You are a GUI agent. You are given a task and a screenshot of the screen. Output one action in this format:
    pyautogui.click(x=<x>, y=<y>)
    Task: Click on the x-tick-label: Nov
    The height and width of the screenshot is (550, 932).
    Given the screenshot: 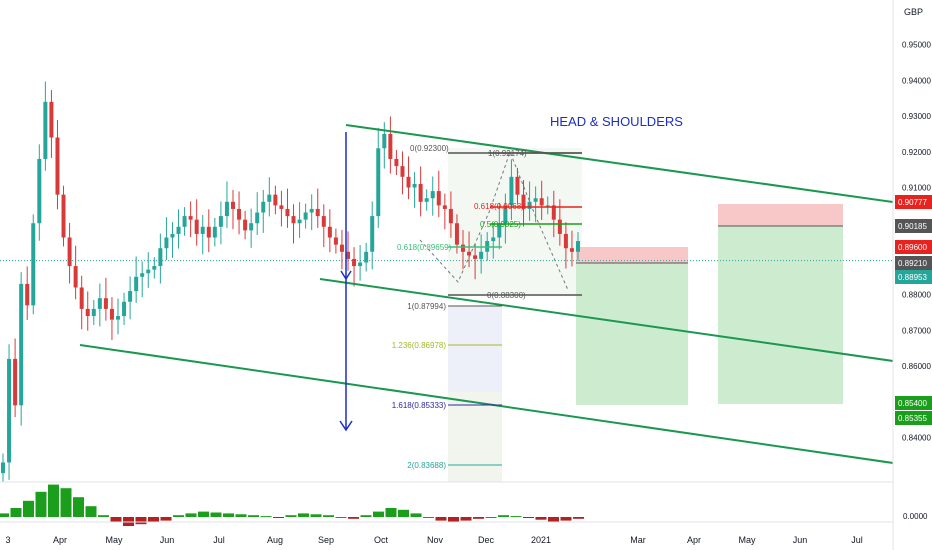 What is the action you would take?
    pyautogui.click(x=435, y=540)
    